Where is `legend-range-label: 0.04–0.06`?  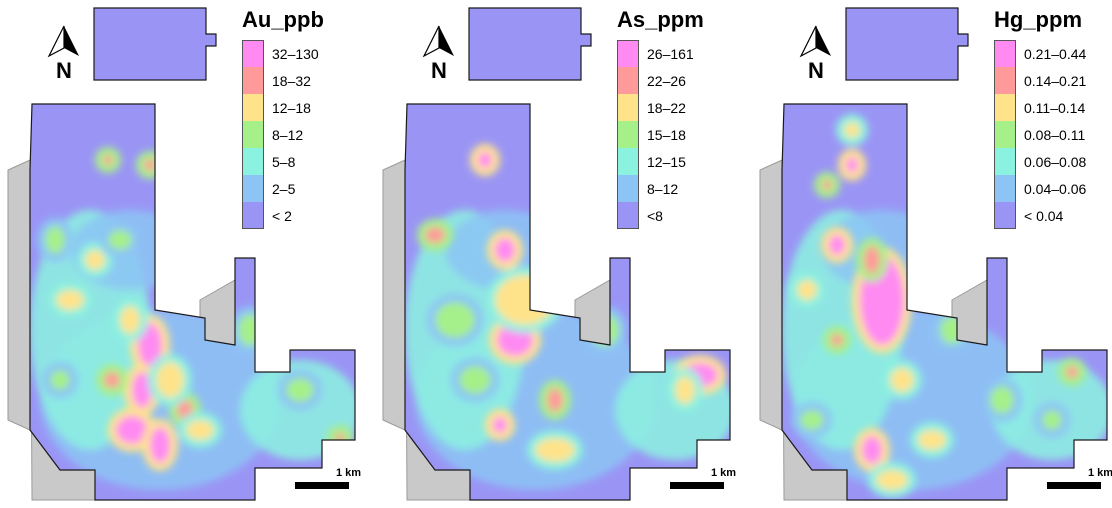 legend-range-label: 0.04–0.06 is located at coordinates (1055, 188).